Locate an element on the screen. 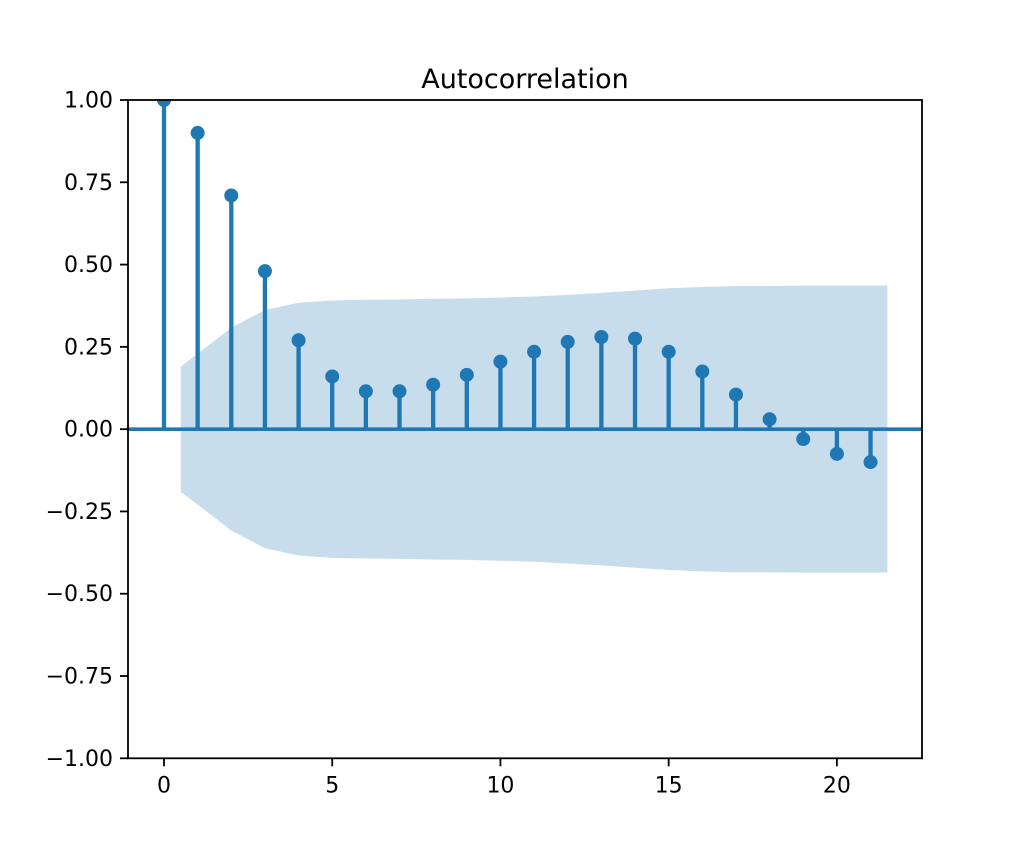 Image resolution: width=1024 pixels, height=853 pixels. x-tick-label-20: 20 is located at coordinates (837, 785).